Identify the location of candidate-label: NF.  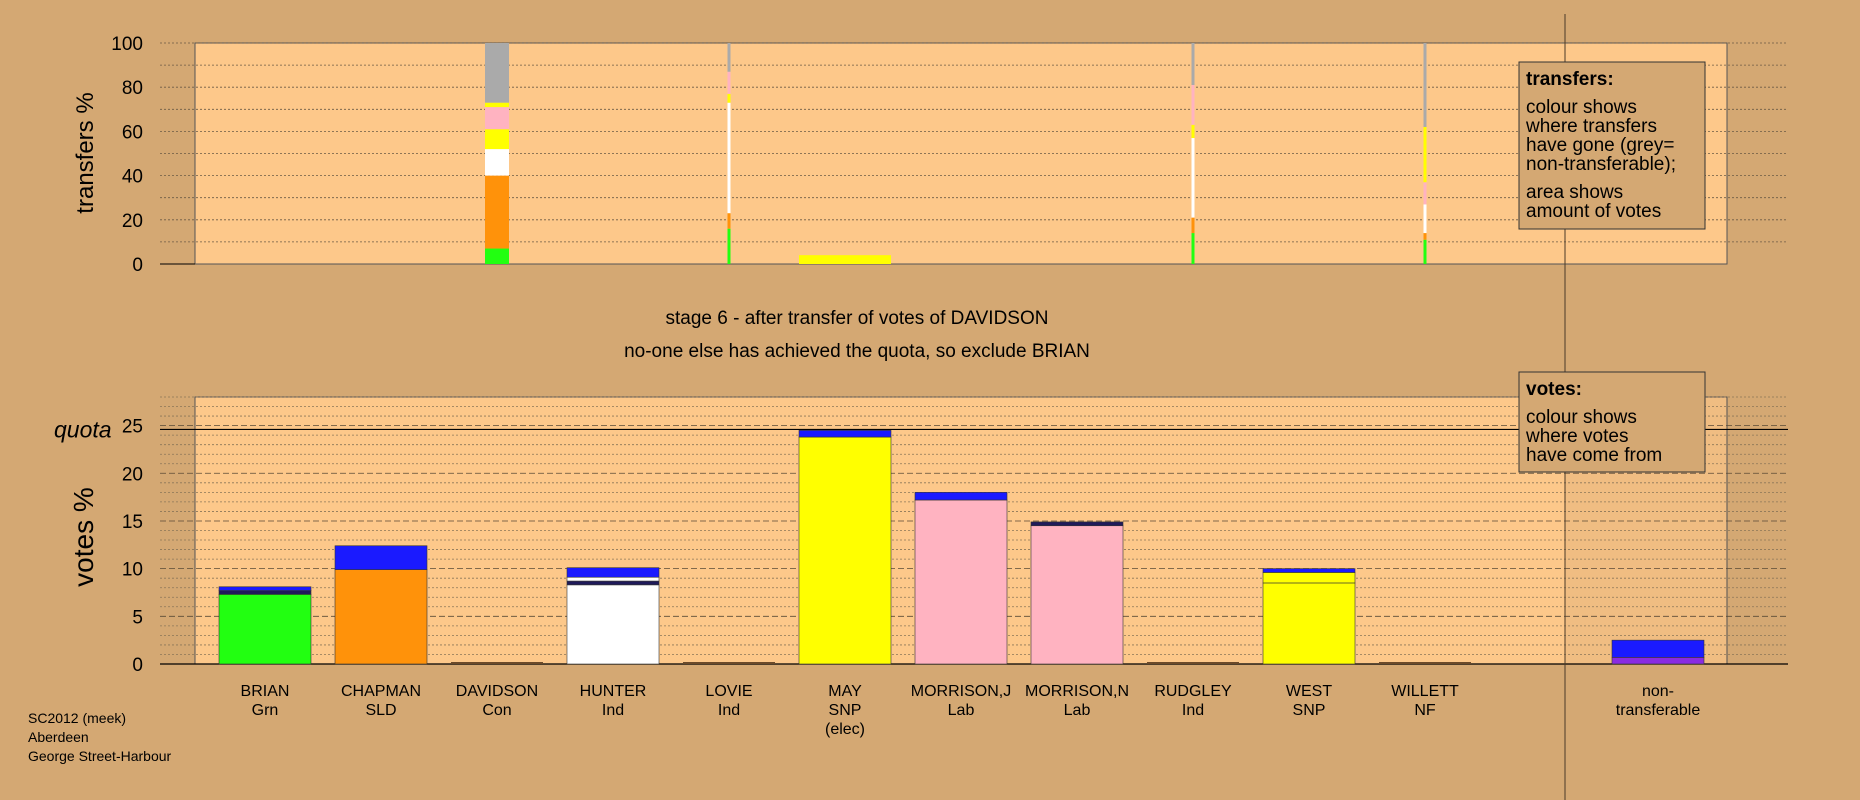
(1425, 710).